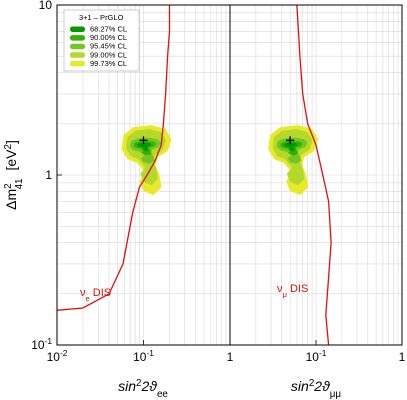 Image resolution: width=407 pixels, height=400 pixels. I want to click on y-tick-label: 10-1, so click(41, 344).